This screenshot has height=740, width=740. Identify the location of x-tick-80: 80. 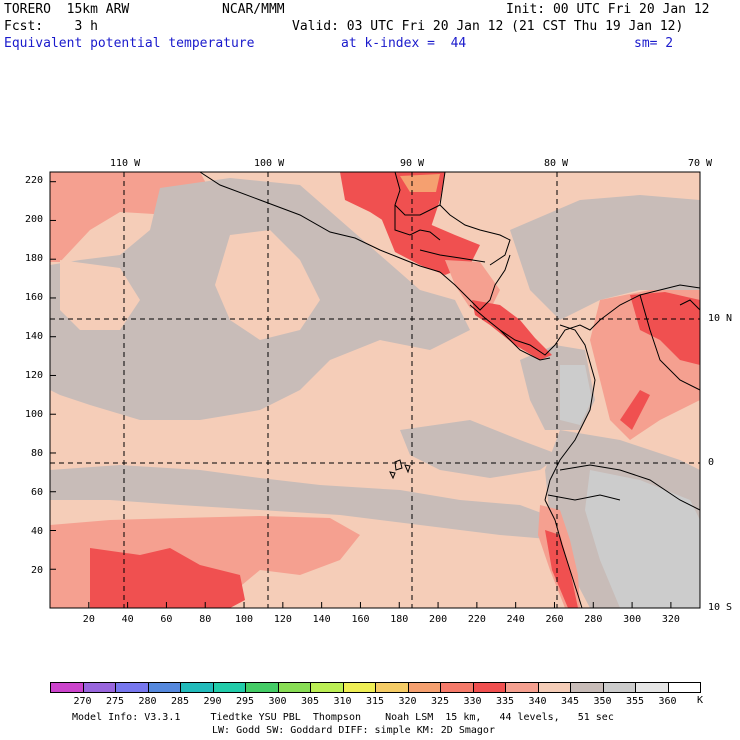
(205, 619).